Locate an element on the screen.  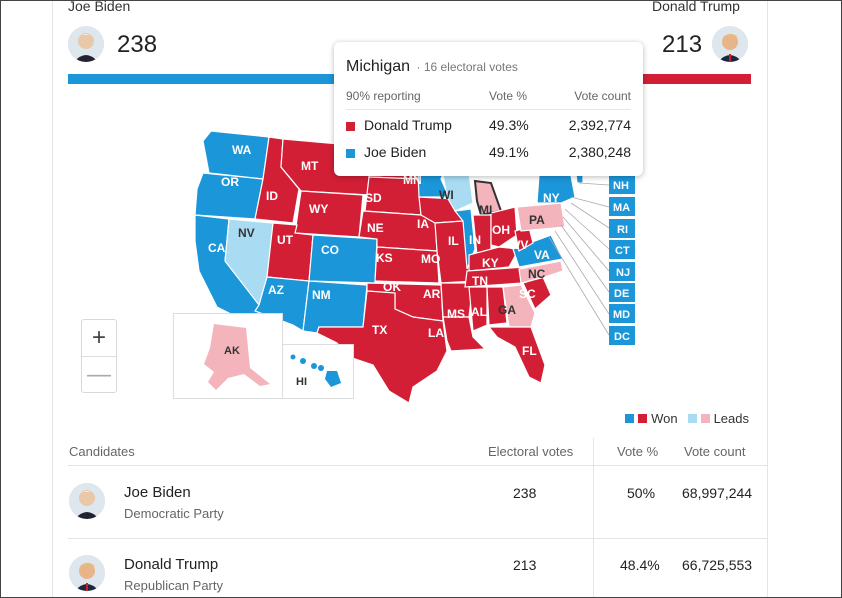
row-vote-pct: 50% is located at coordinates (641, 493).